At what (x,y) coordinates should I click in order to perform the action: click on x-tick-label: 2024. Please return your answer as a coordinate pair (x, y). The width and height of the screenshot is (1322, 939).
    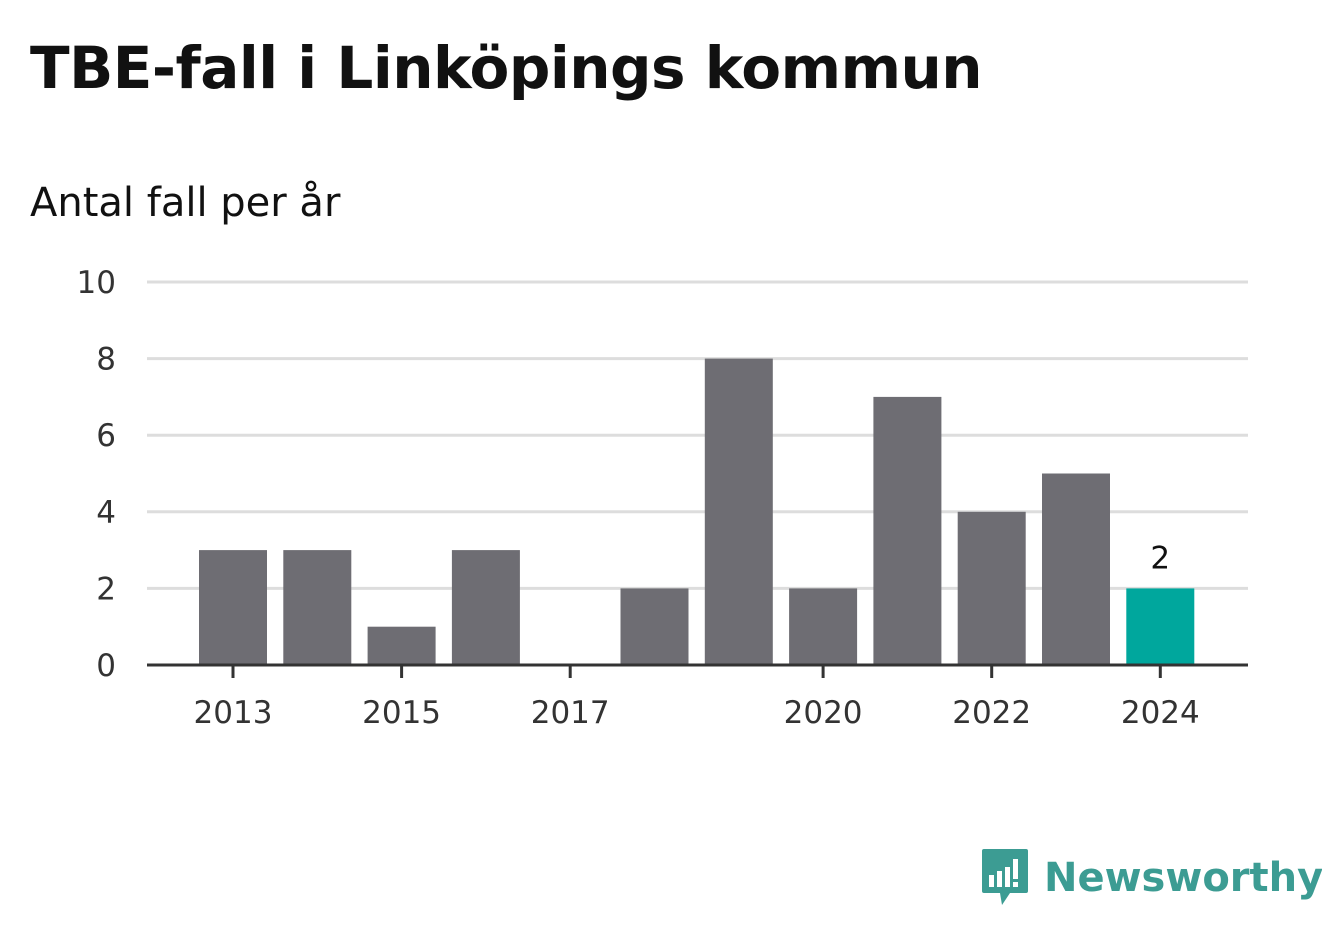
    Looking at the image, I should click on (1160, 713).